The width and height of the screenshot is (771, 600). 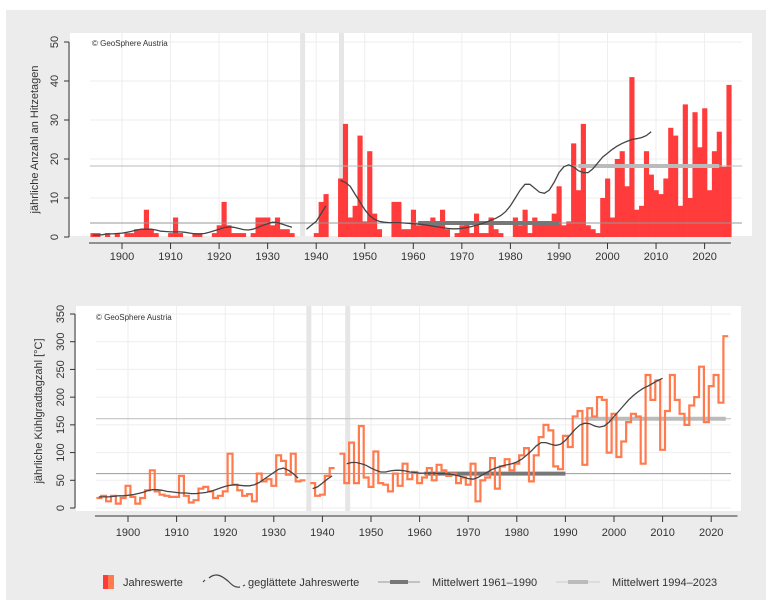 I want to click on y-tick-label: 200, so click(x=61, y=397).